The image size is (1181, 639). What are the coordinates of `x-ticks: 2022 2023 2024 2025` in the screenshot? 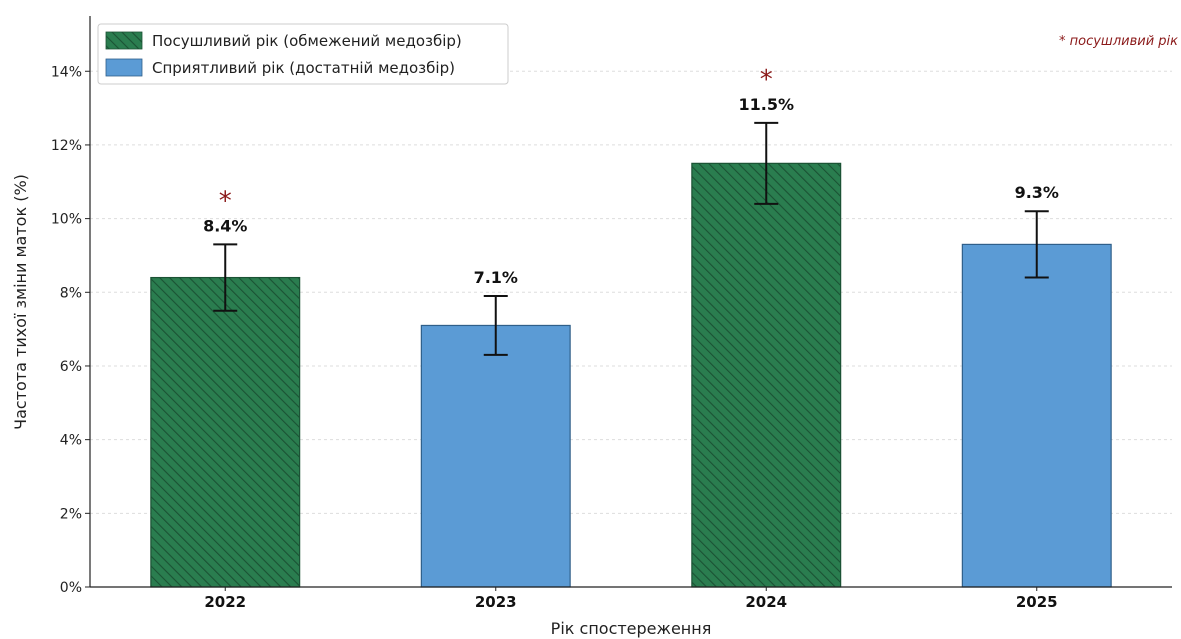 It's located at (631, 599).